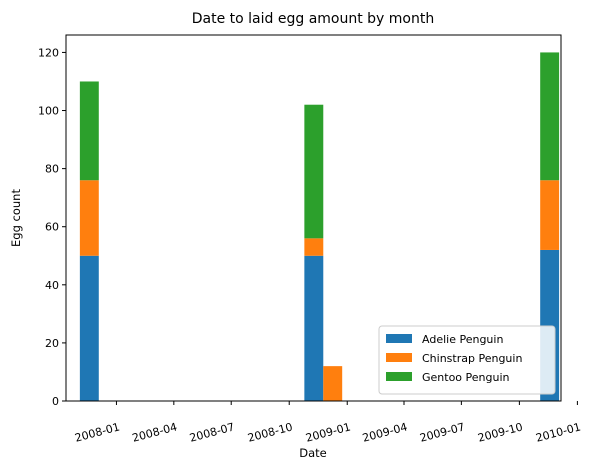 This screenshot has height=469, width=597. I want to click on x-tick-label: 2009-07, so click(442, 432).